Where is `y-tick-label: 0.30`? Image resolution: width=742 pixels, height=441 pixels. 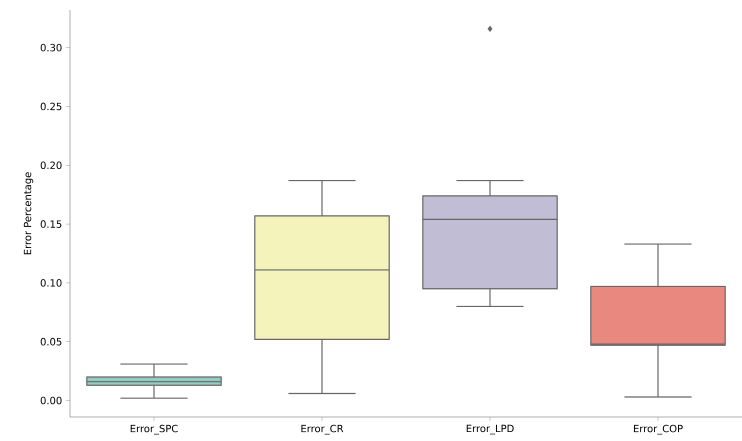 y-tick-label: 0.30 is located at coordinates (51, 48).